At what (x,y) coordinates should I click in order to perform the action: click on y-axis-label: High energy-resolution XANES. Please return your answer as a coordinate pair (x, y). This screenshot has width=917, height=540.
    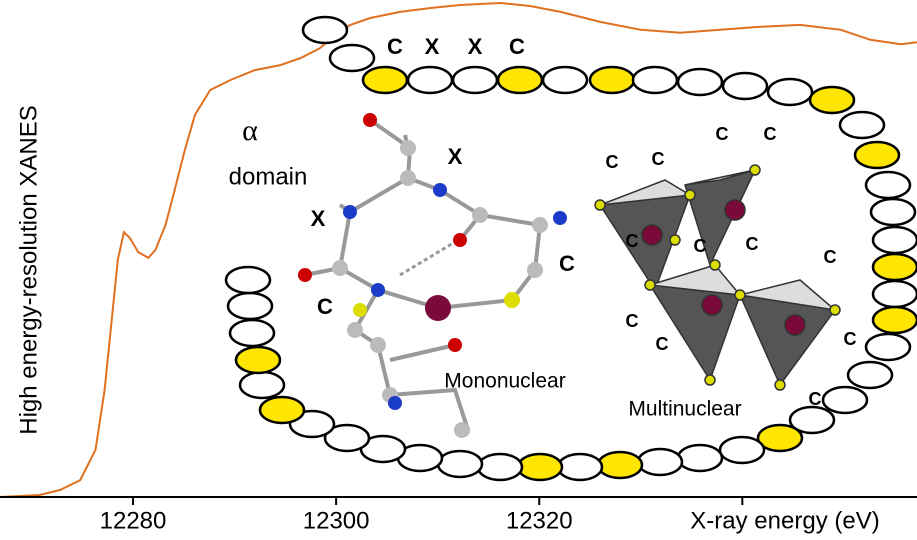
    Looking at the image, I should click on (28, 270).